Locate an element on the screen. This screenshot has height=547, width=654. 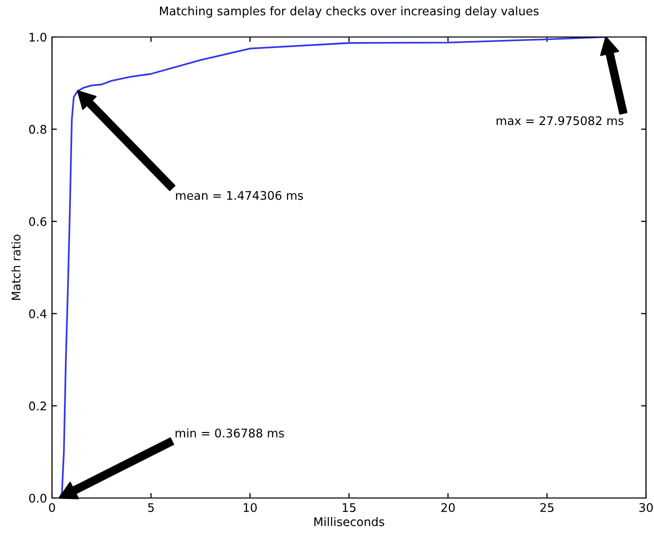
x-tick-label: 20 is located at coordinates (448, 507).